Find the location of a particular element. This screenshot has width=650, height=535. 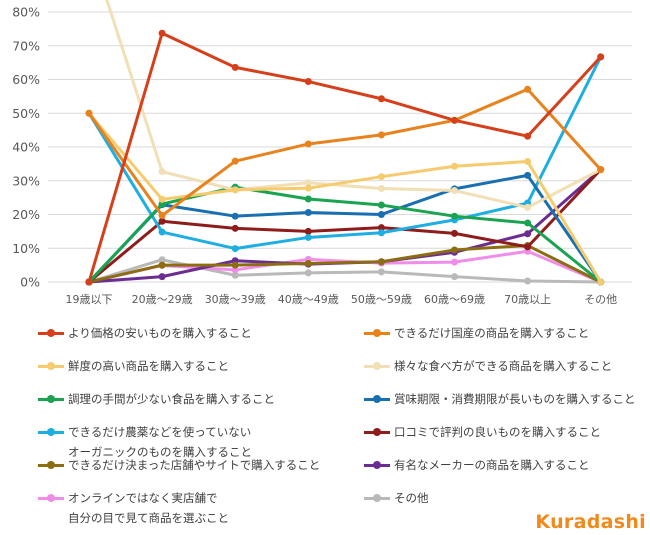

legend-item: できるだけ国産の商品を購入すること is located at coordinates (476, 333).